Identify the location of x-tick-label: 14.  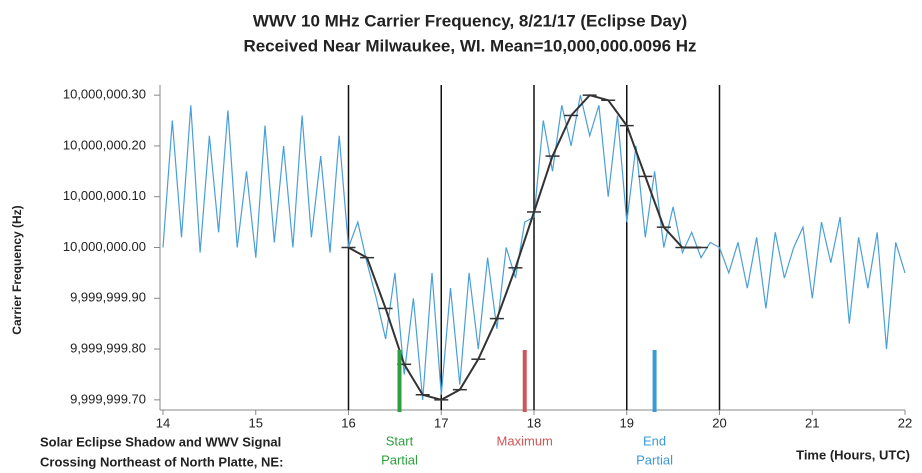
(163, 422).